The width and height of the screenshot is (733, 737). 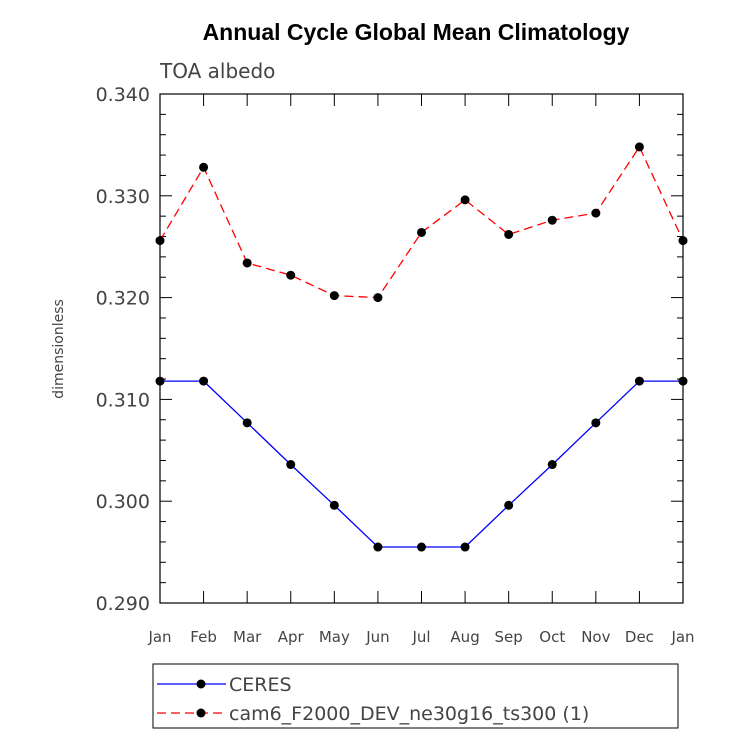 What do you see at coordinates (509, 637) in the screenshot?
I see `x-tick-label: Sep` at bounding box center [509, 637].